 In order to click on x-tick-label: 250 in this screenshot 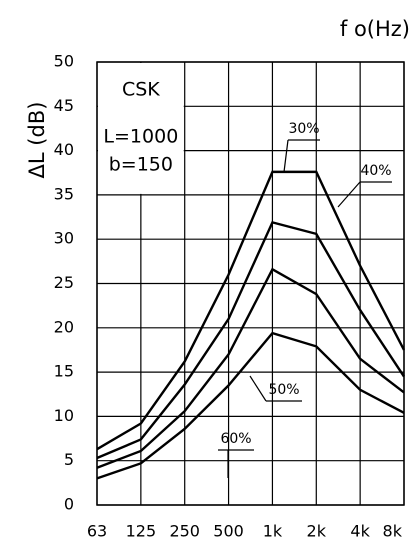, I will do `click(184, 531)`.